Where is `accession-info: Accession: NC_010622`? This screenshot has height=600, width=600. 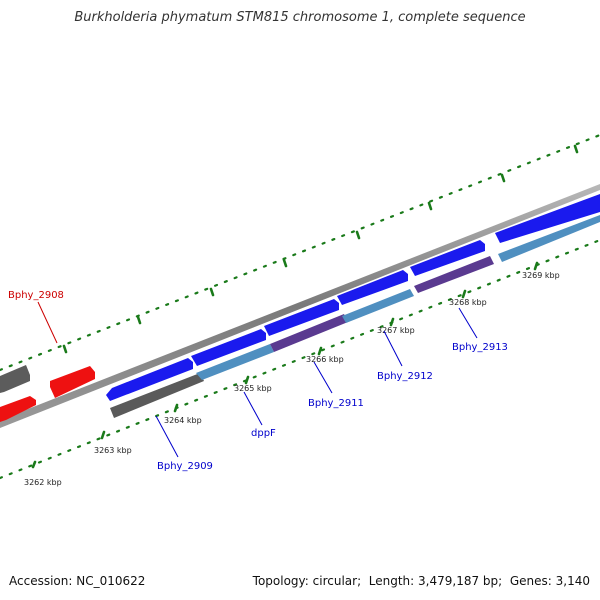
accession-info: Accession: NC_010622 is located at coordinates (77, 581).